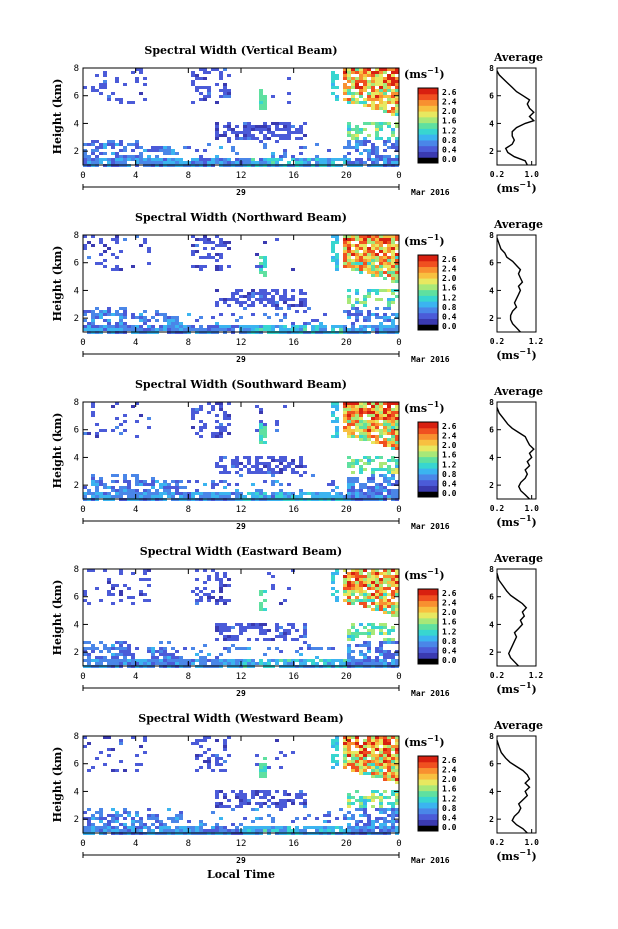  I want to click on colorbar-swatch, so click(428, 488).